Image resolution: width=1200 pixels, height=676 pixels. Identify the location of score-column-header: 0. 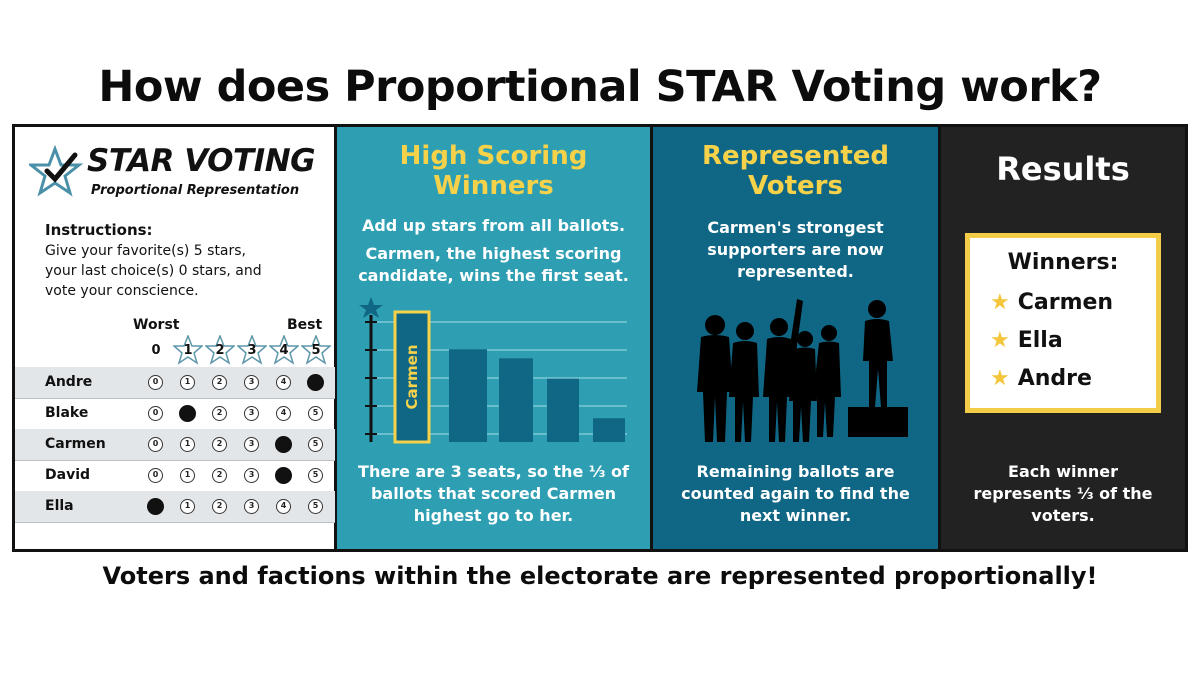
(156, 350).